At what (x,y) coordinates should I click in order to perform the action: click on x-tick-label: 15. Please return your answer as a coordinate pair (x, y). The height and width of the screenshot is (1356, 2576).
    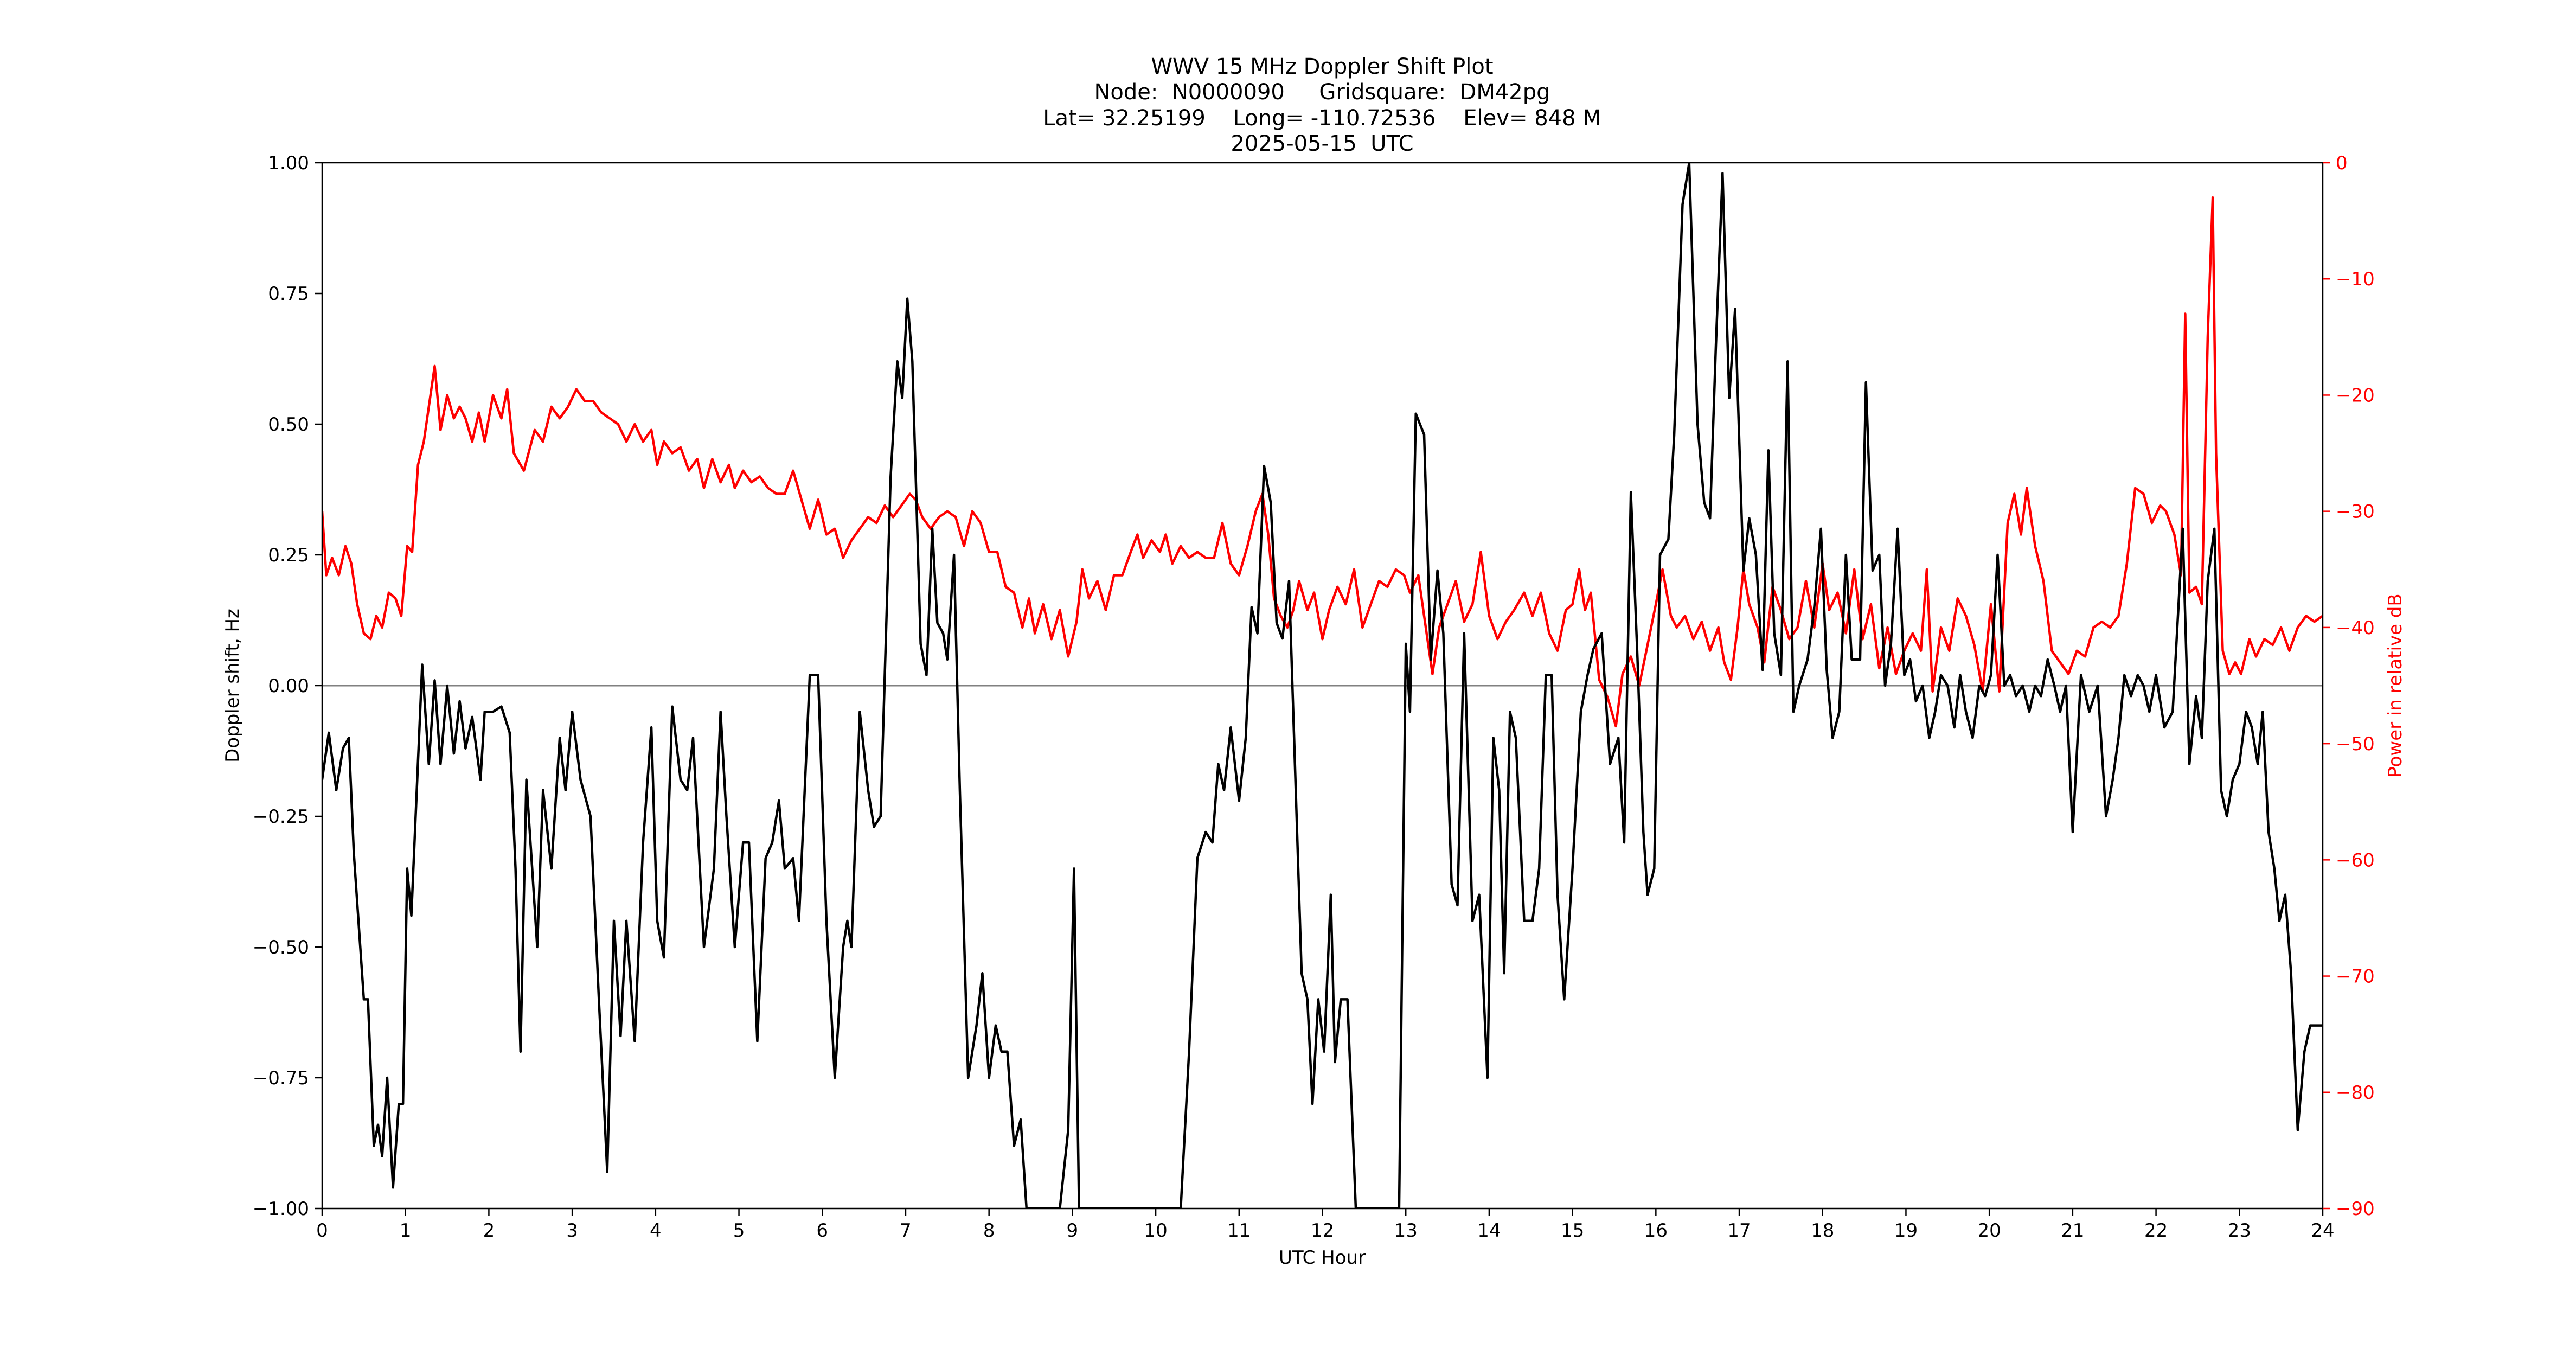
    Looking at the image, I should click on (1572, 1231).